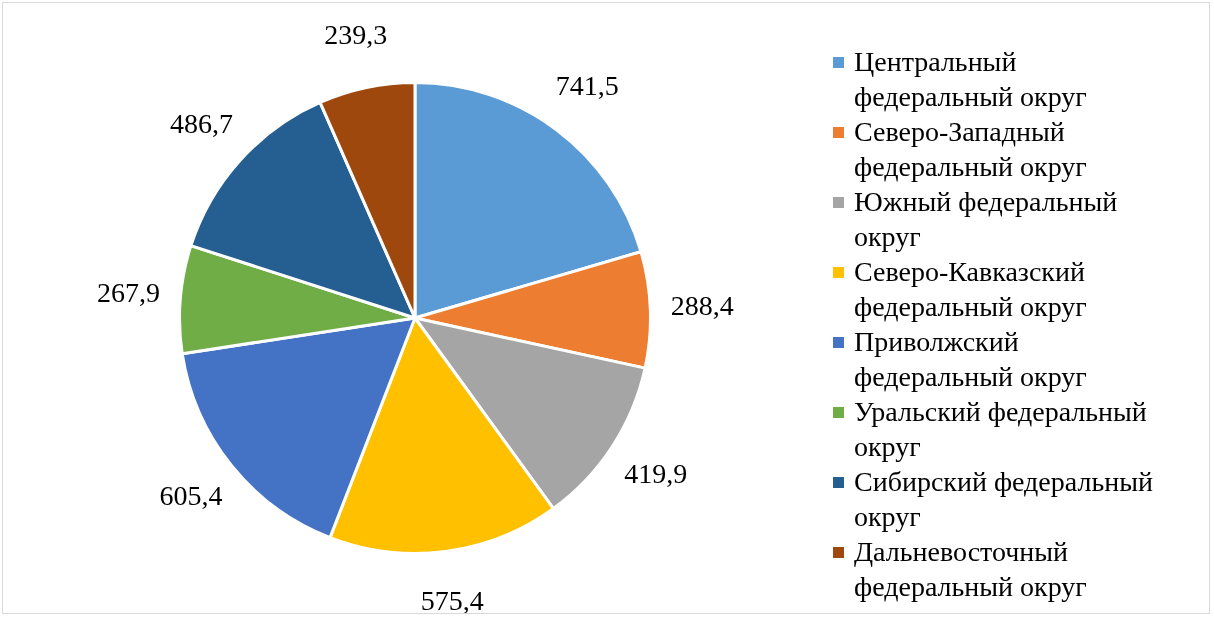 The height and width of the screenshot is (618, 1214). What do you see at coordinates (970, 149) in the screenshot?
I see `legend-label: Северо-Западный федеральный округ` at bounding box center [970, 149].